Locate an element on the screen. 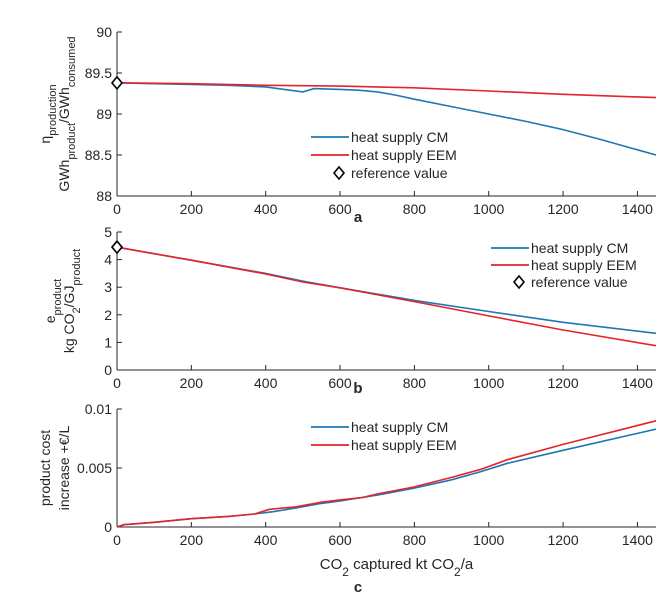 Image resolution: width=660 pixels, height=596 pixels. y-tick-label: 3 is located at coordinates (108, 287).